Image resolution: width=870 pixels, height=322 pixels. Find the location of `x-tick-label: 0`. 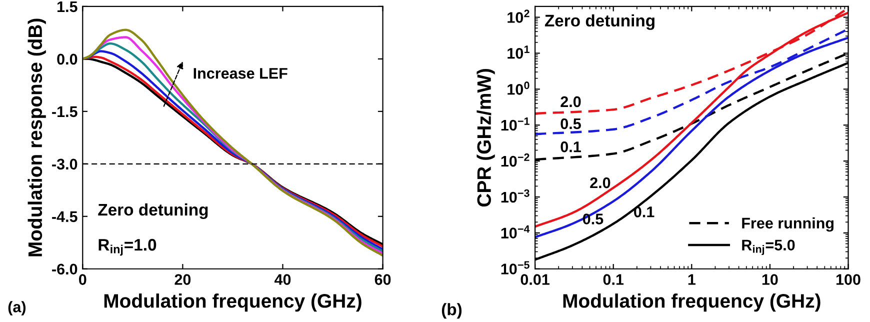

x-tick-label: 0 is located at coordinates (82, 279).